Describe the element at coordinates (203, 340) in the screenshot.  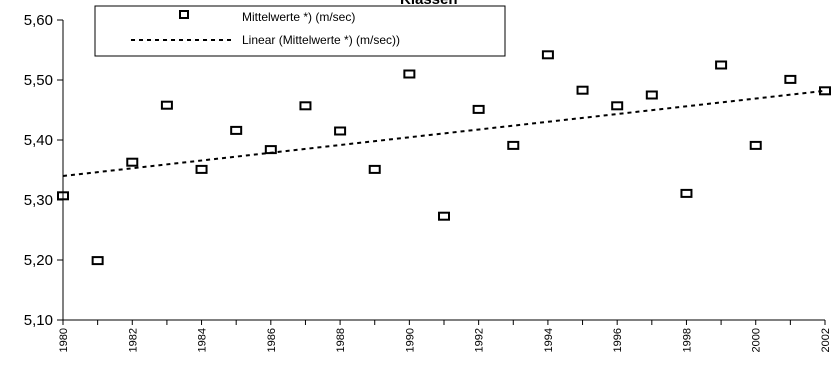
I see `x-tick-label: 1984` at that location.